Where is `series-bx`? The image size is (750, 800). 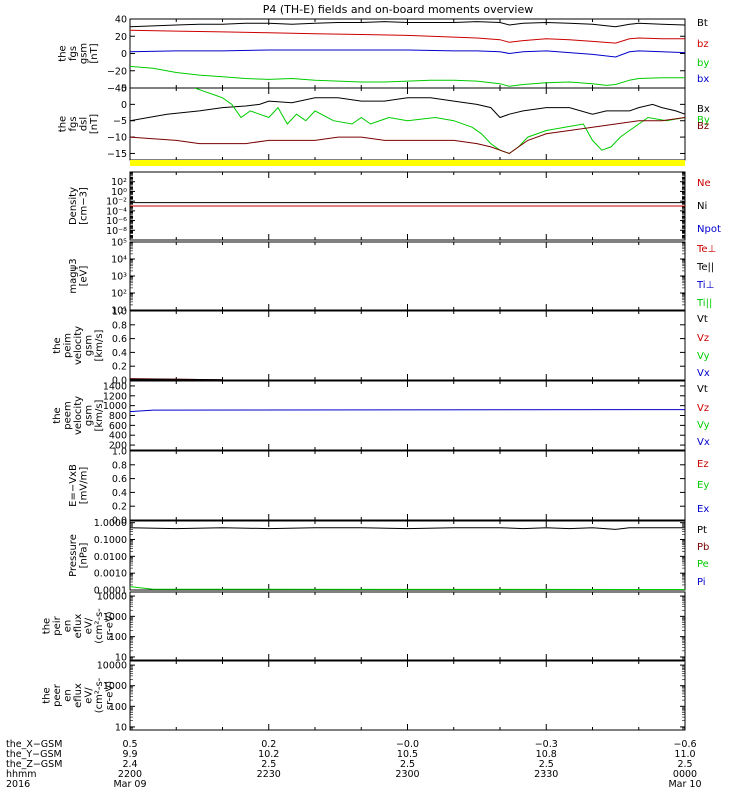
series-bx is located at coordinates (407, 53).